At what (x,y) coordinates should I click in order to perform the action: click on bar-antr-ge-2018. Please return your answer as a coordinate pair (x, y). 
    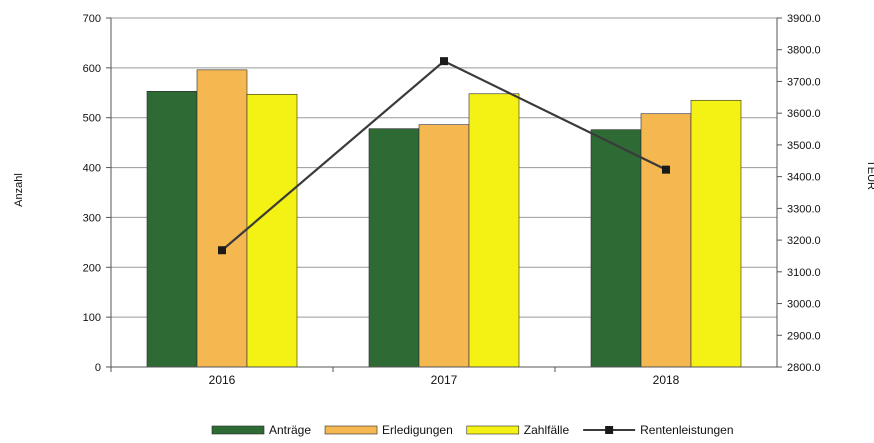
    Looking at the image, I should click on (616, 248).